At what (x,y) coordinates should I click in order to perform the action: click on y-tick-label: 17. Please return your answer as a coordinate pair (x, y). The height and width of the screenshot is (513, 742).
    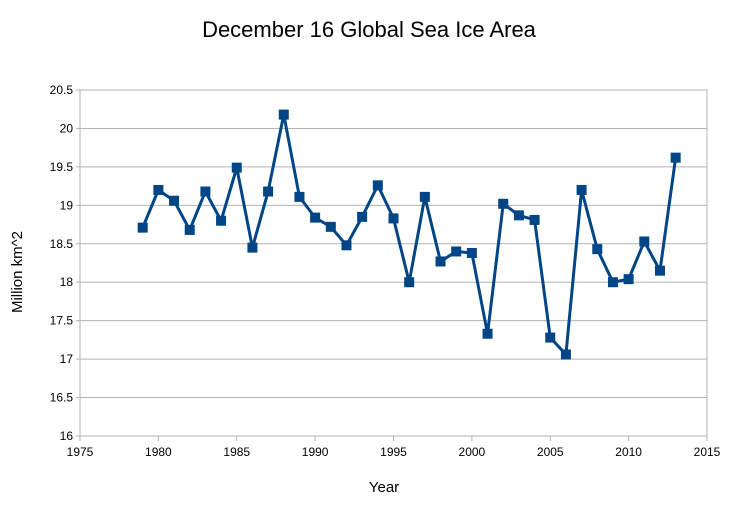
    Looking at the image, I should click on (67, 359).